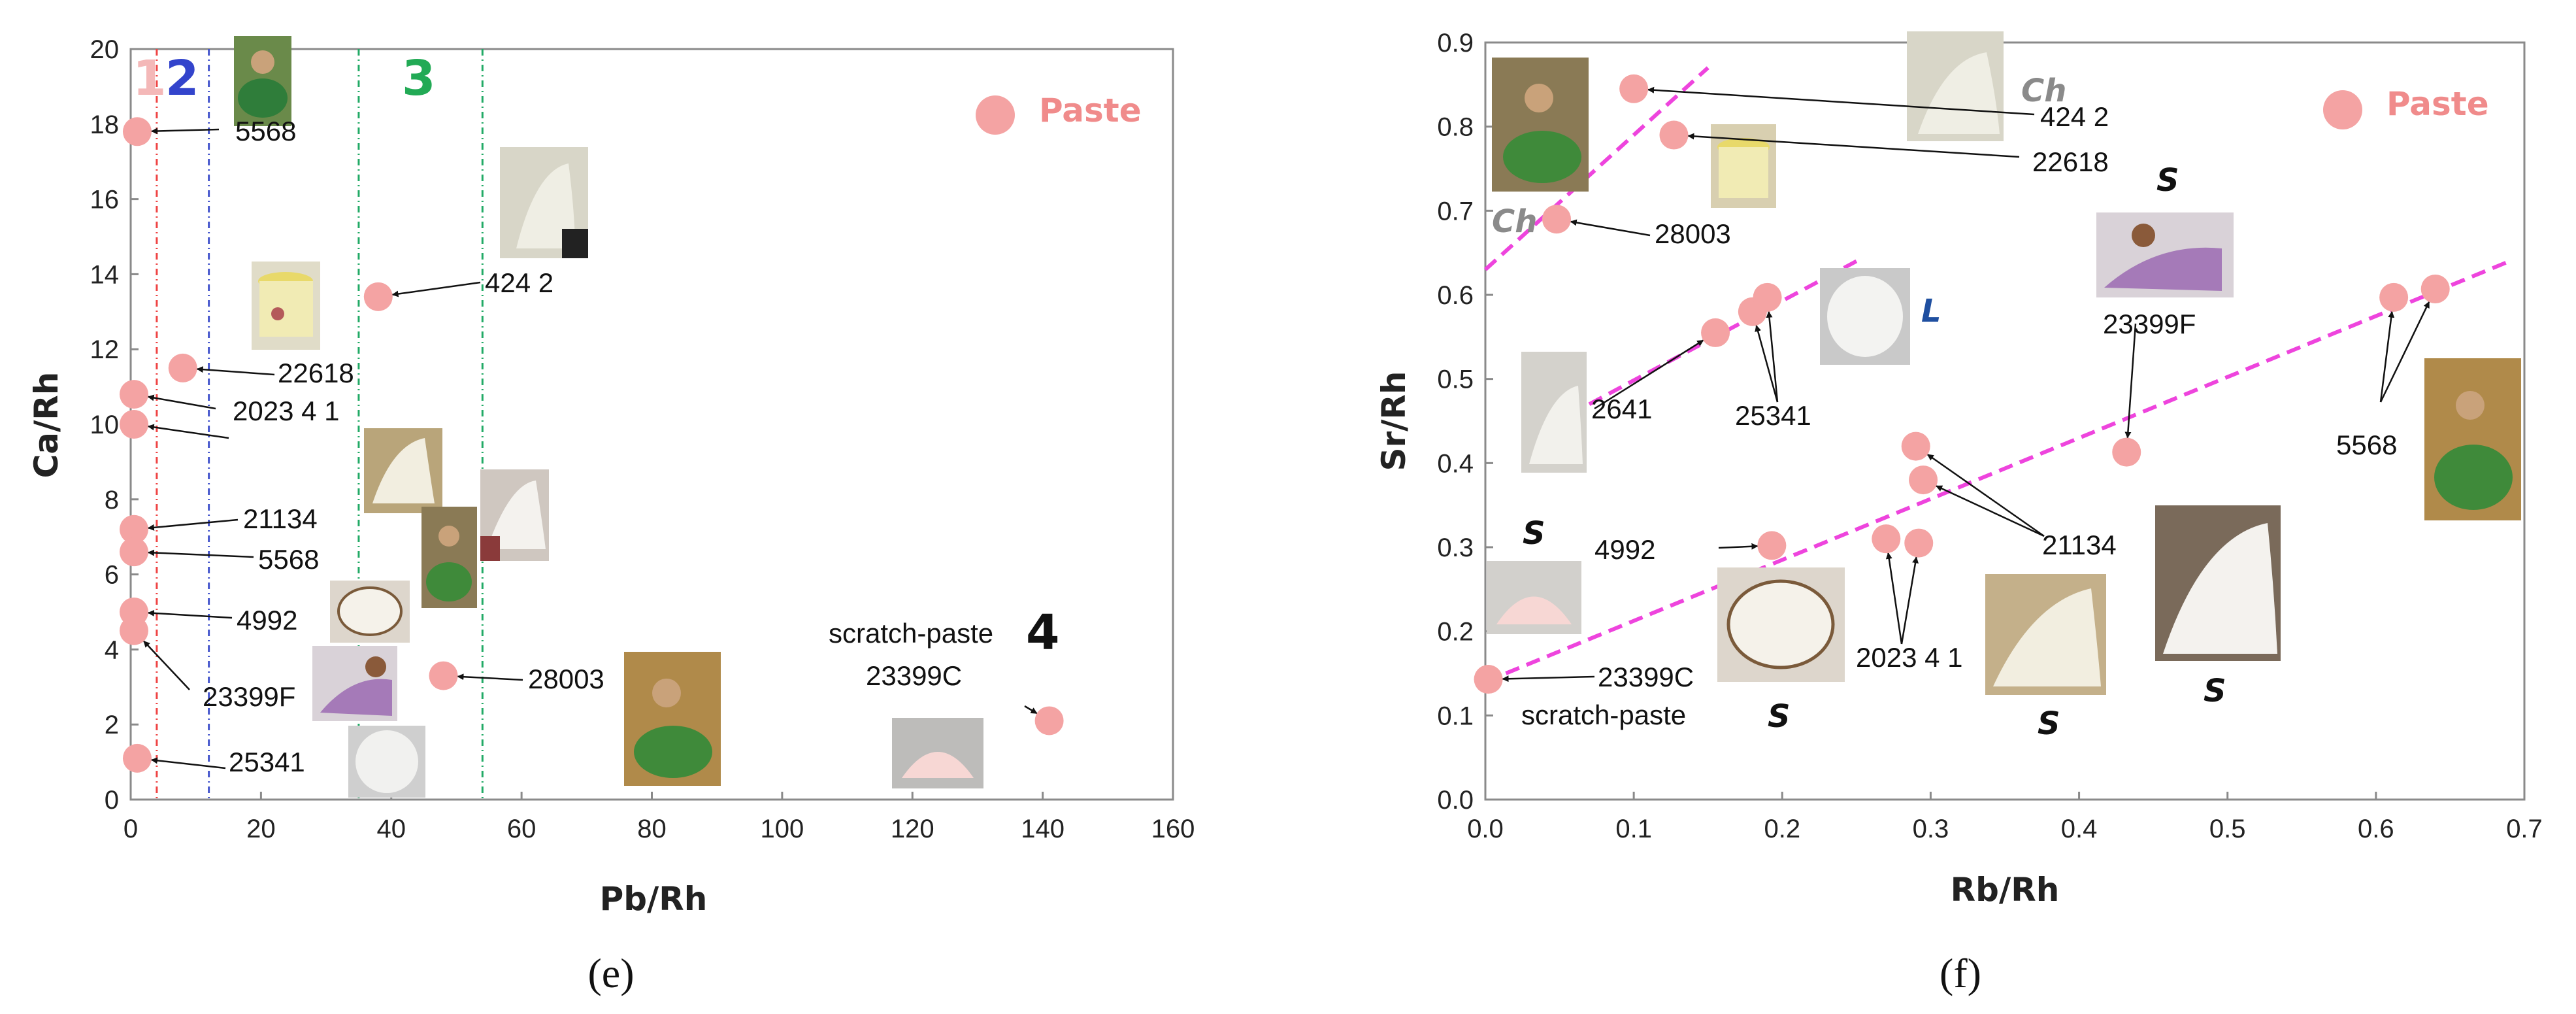 The width and height of the screenshot is (2576, 1014). I want to click on legend-marker-e, so click(995, 115).